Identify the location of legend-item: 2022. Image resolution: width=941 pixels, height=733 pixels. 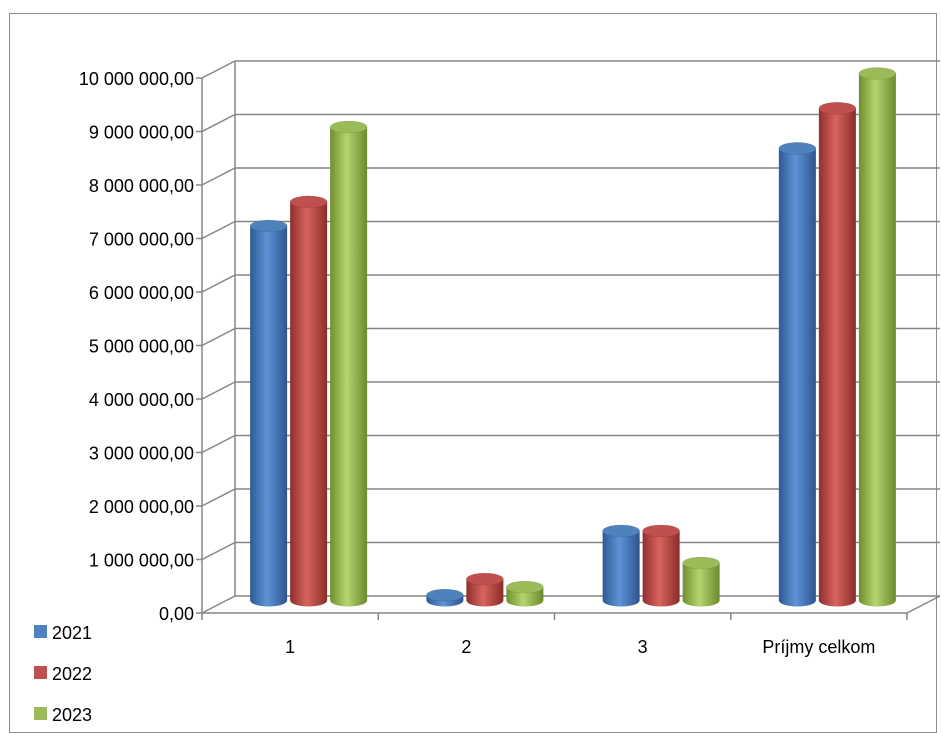
(63, 674).